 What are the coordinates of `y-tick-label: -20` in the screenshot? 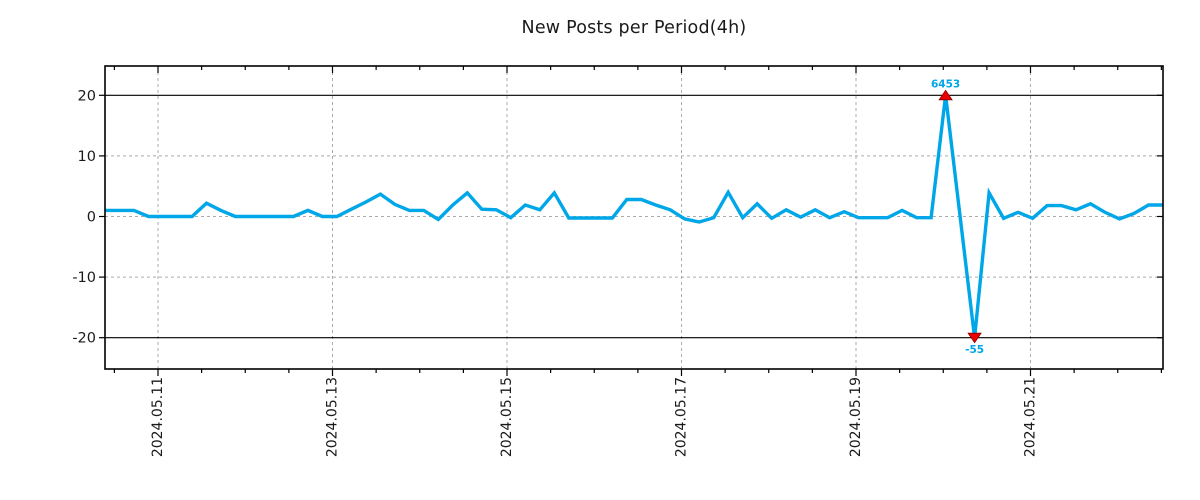 It's located at (84, 339).